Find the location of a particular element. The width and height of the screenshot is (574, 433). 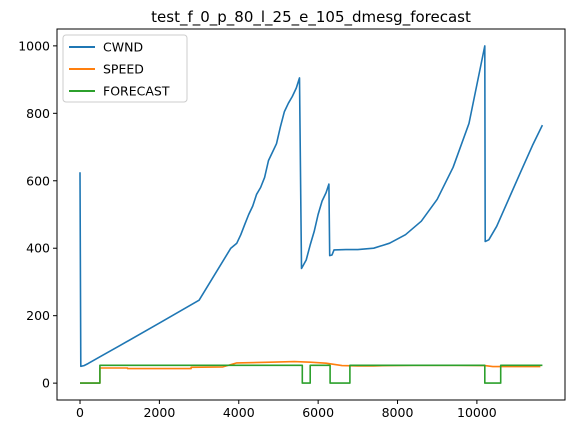

x-tick-label: 2000 is located at coordinates (159, 412).